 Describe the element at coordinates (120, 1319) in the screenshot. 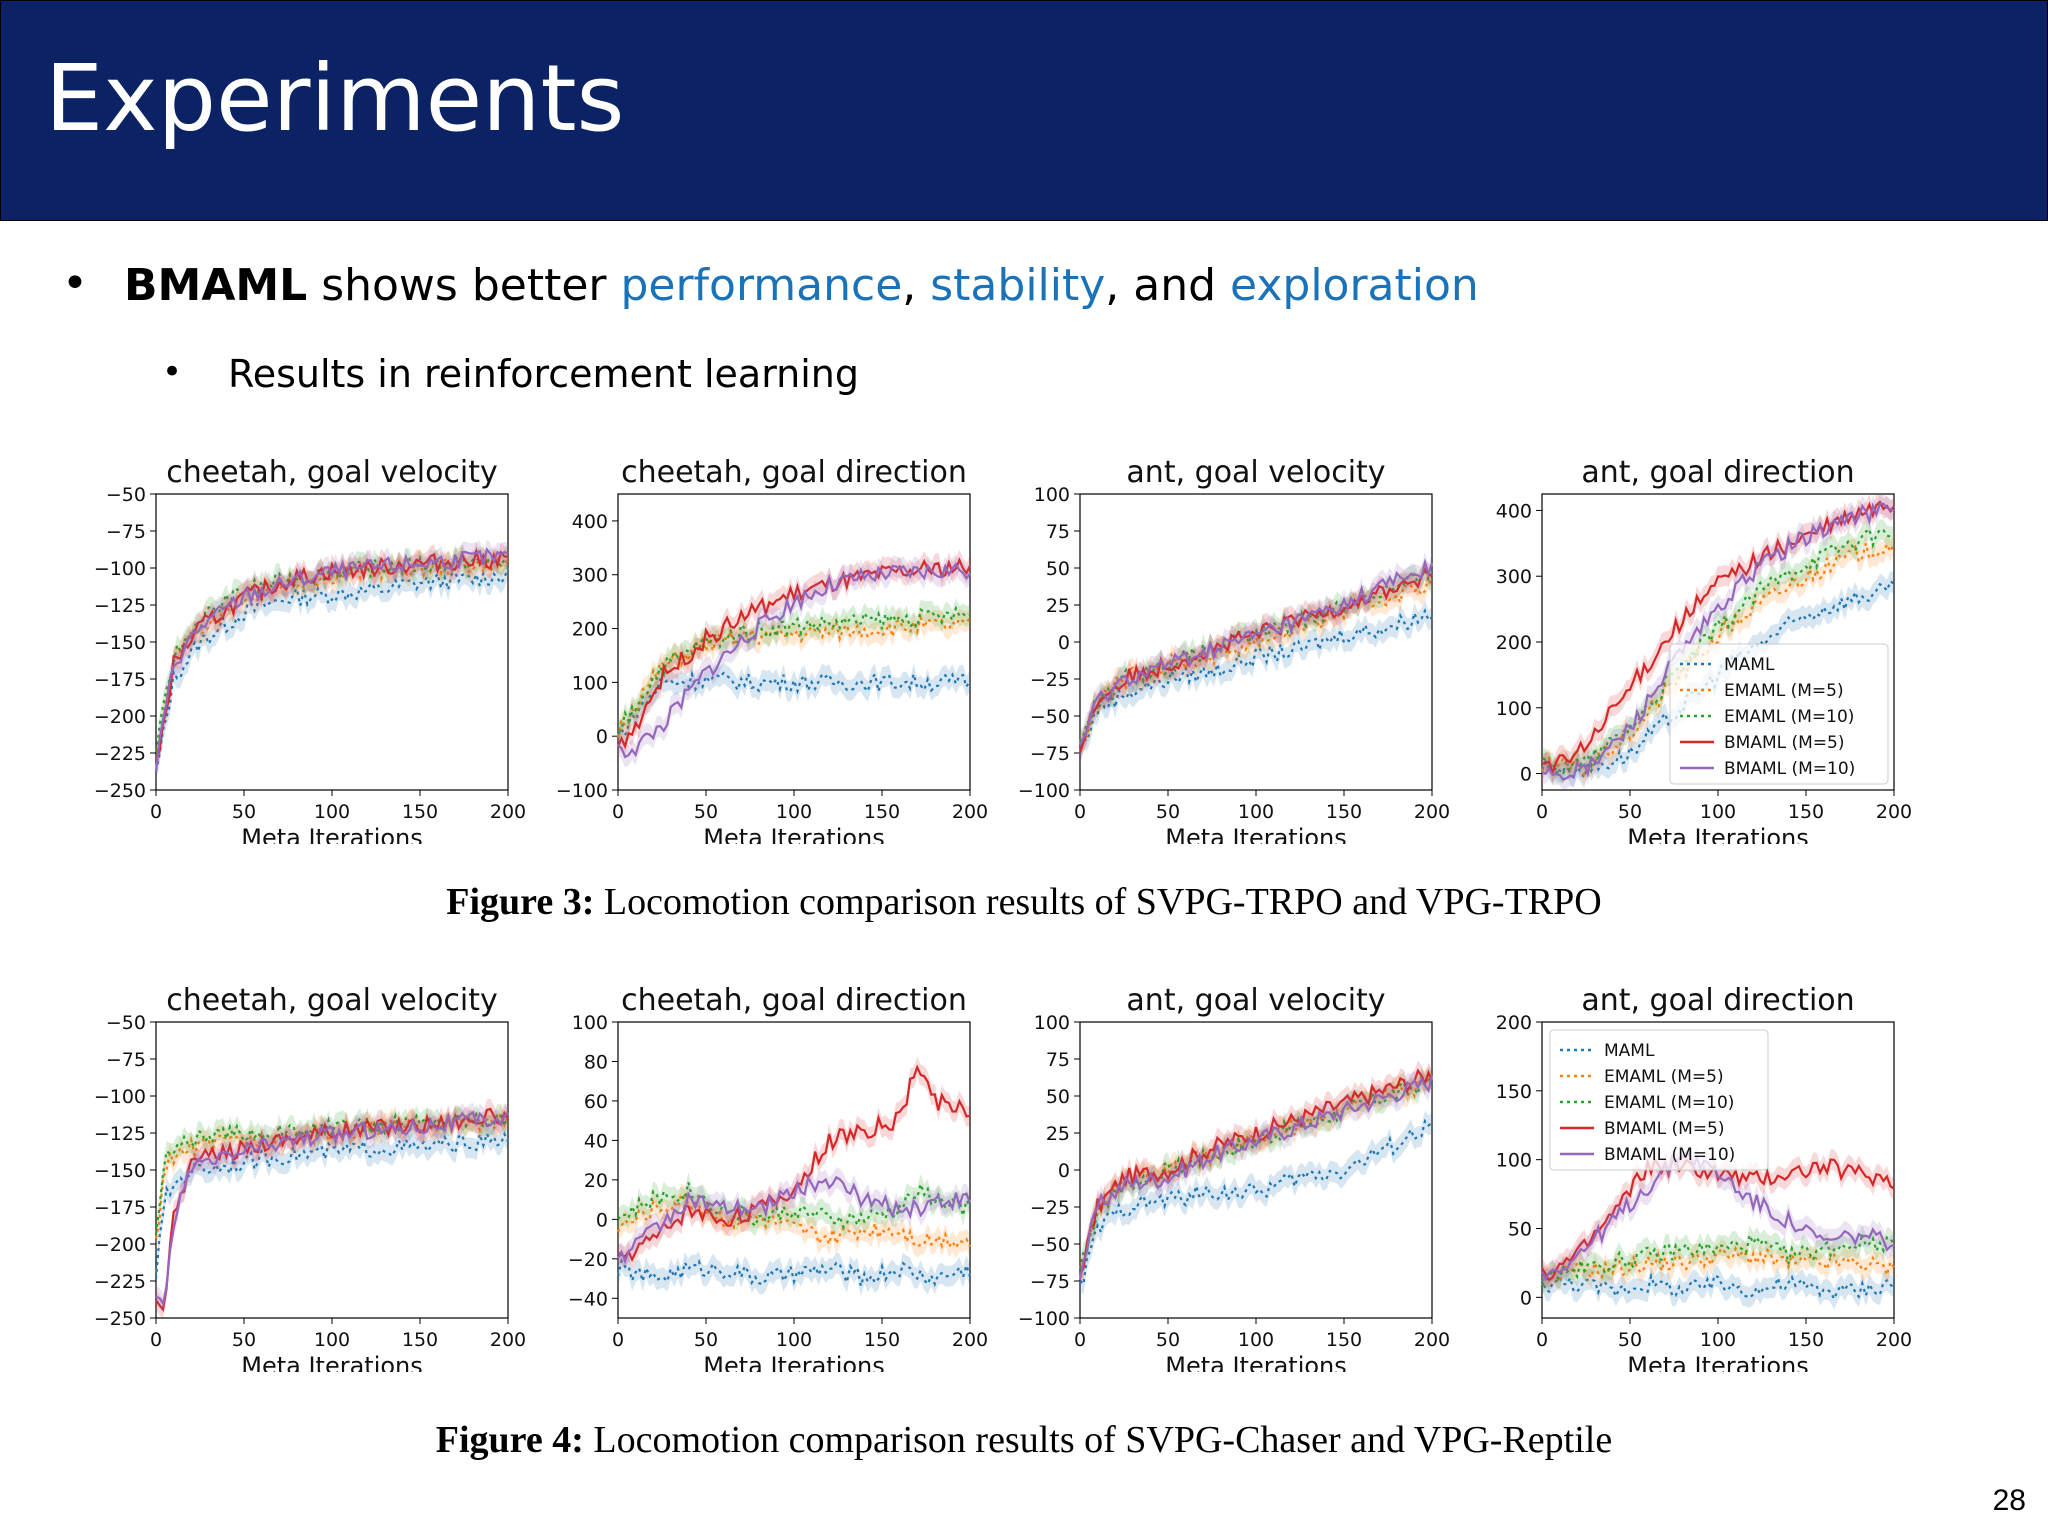

I see `y-tick-label: −250` at that location.